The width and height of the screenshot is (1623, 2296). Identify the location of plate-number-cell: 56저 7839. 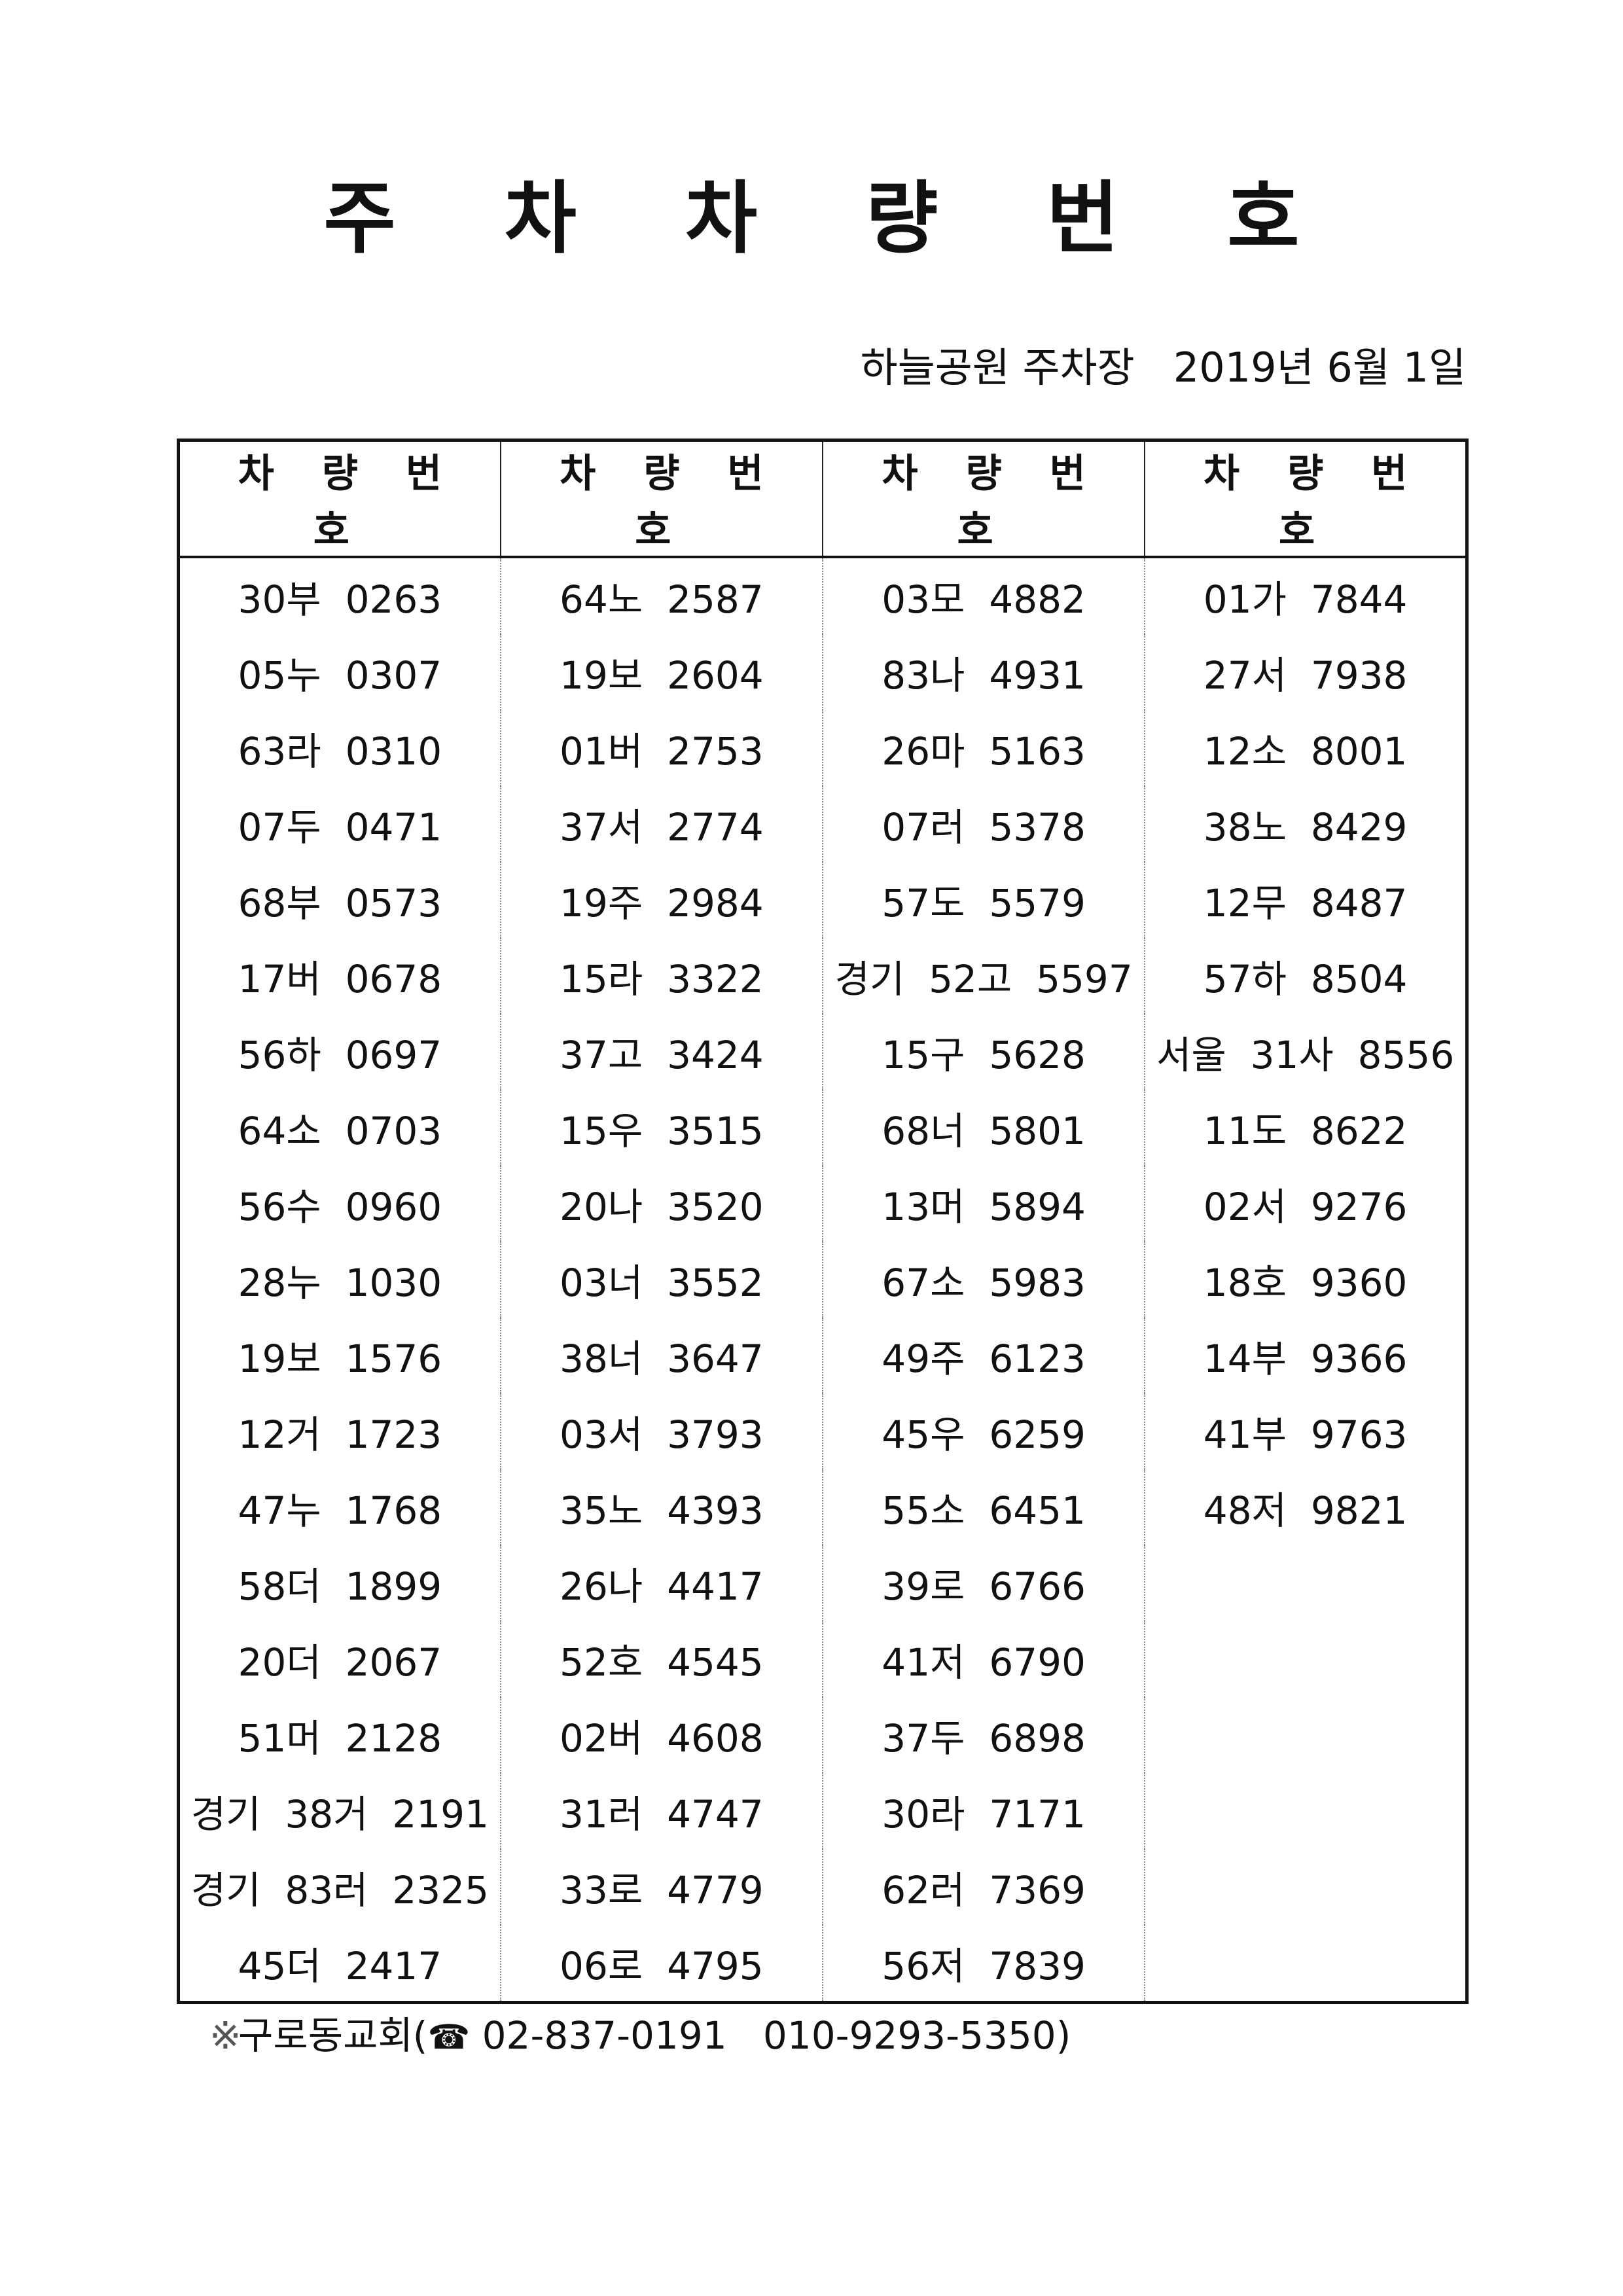
(984, 1964).